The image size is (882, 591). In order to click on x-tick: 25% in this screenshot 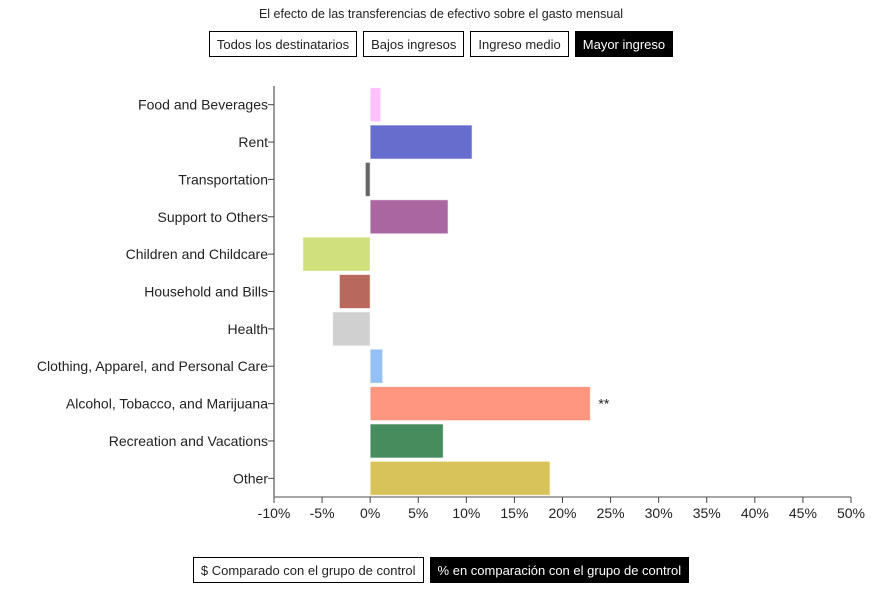, I will do `click(611, 509)`.